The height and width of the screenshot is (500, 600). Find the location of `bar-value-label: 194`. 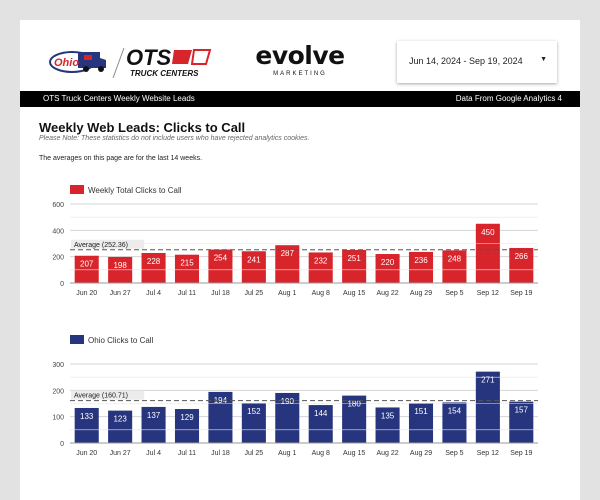

bar-value-label: 194 is located at coordinates (221, 400).